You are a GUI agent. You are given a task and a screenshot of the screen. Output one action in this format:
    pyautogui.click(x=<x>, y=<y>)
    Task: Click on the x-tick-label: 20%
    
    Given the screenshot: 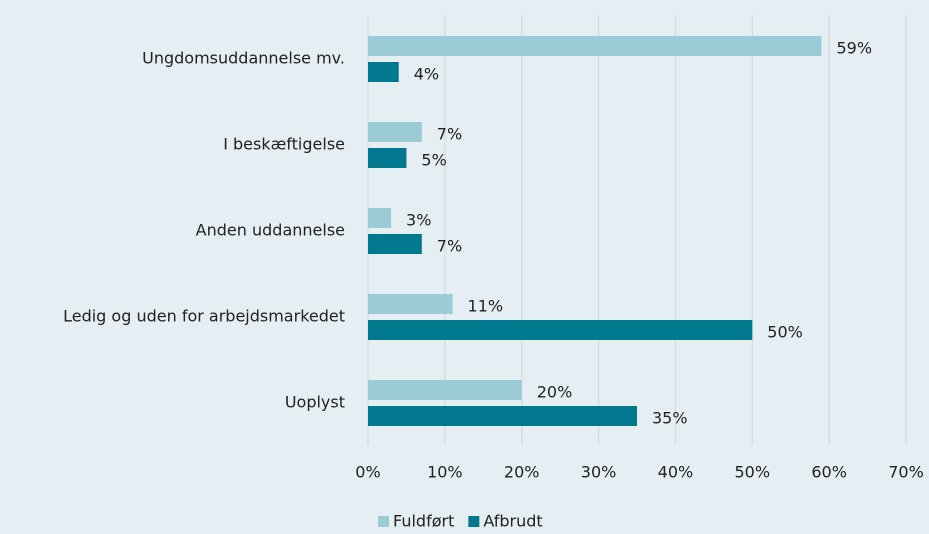 What is the action you would take?
    pyautogui.click(x=522, y=472)
    